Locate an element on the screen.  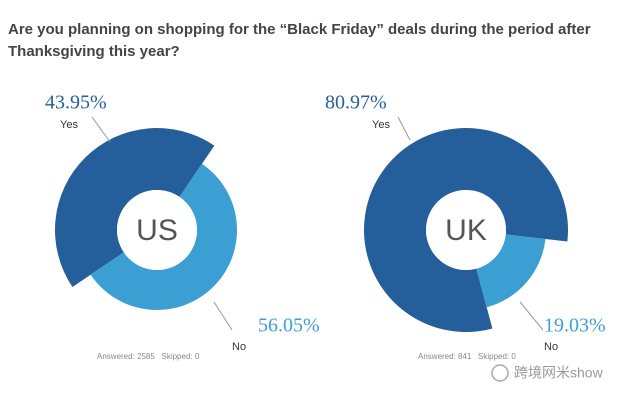
value-label: 56.05% is located at coordinates (289, 326).